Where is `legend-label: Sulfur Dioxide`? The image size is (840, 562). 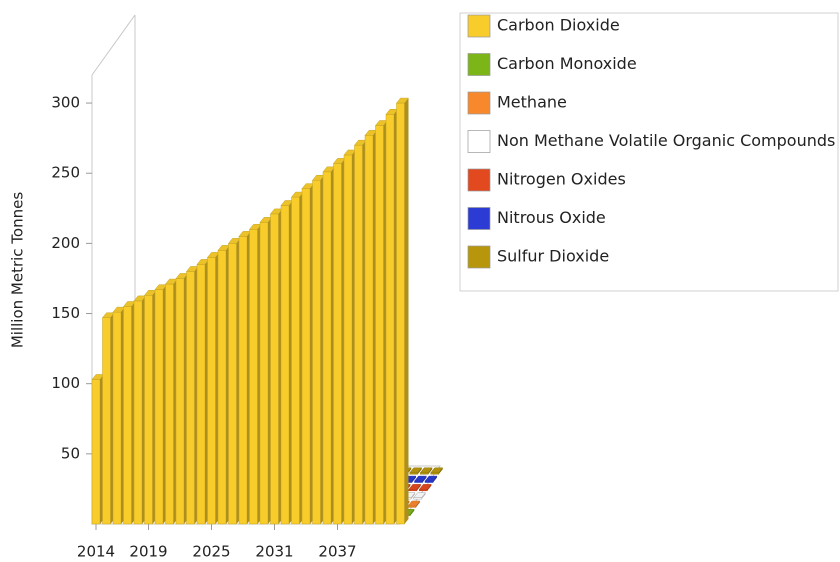
legend-label: Sulfur Dioxide is located at coordinates (553, 256).